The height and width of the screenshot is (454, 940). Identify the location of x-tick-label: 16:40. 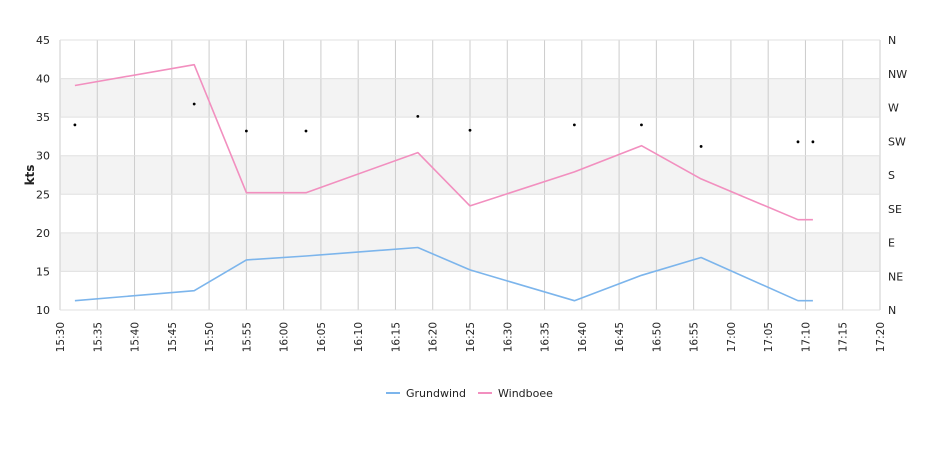
(583, 337).